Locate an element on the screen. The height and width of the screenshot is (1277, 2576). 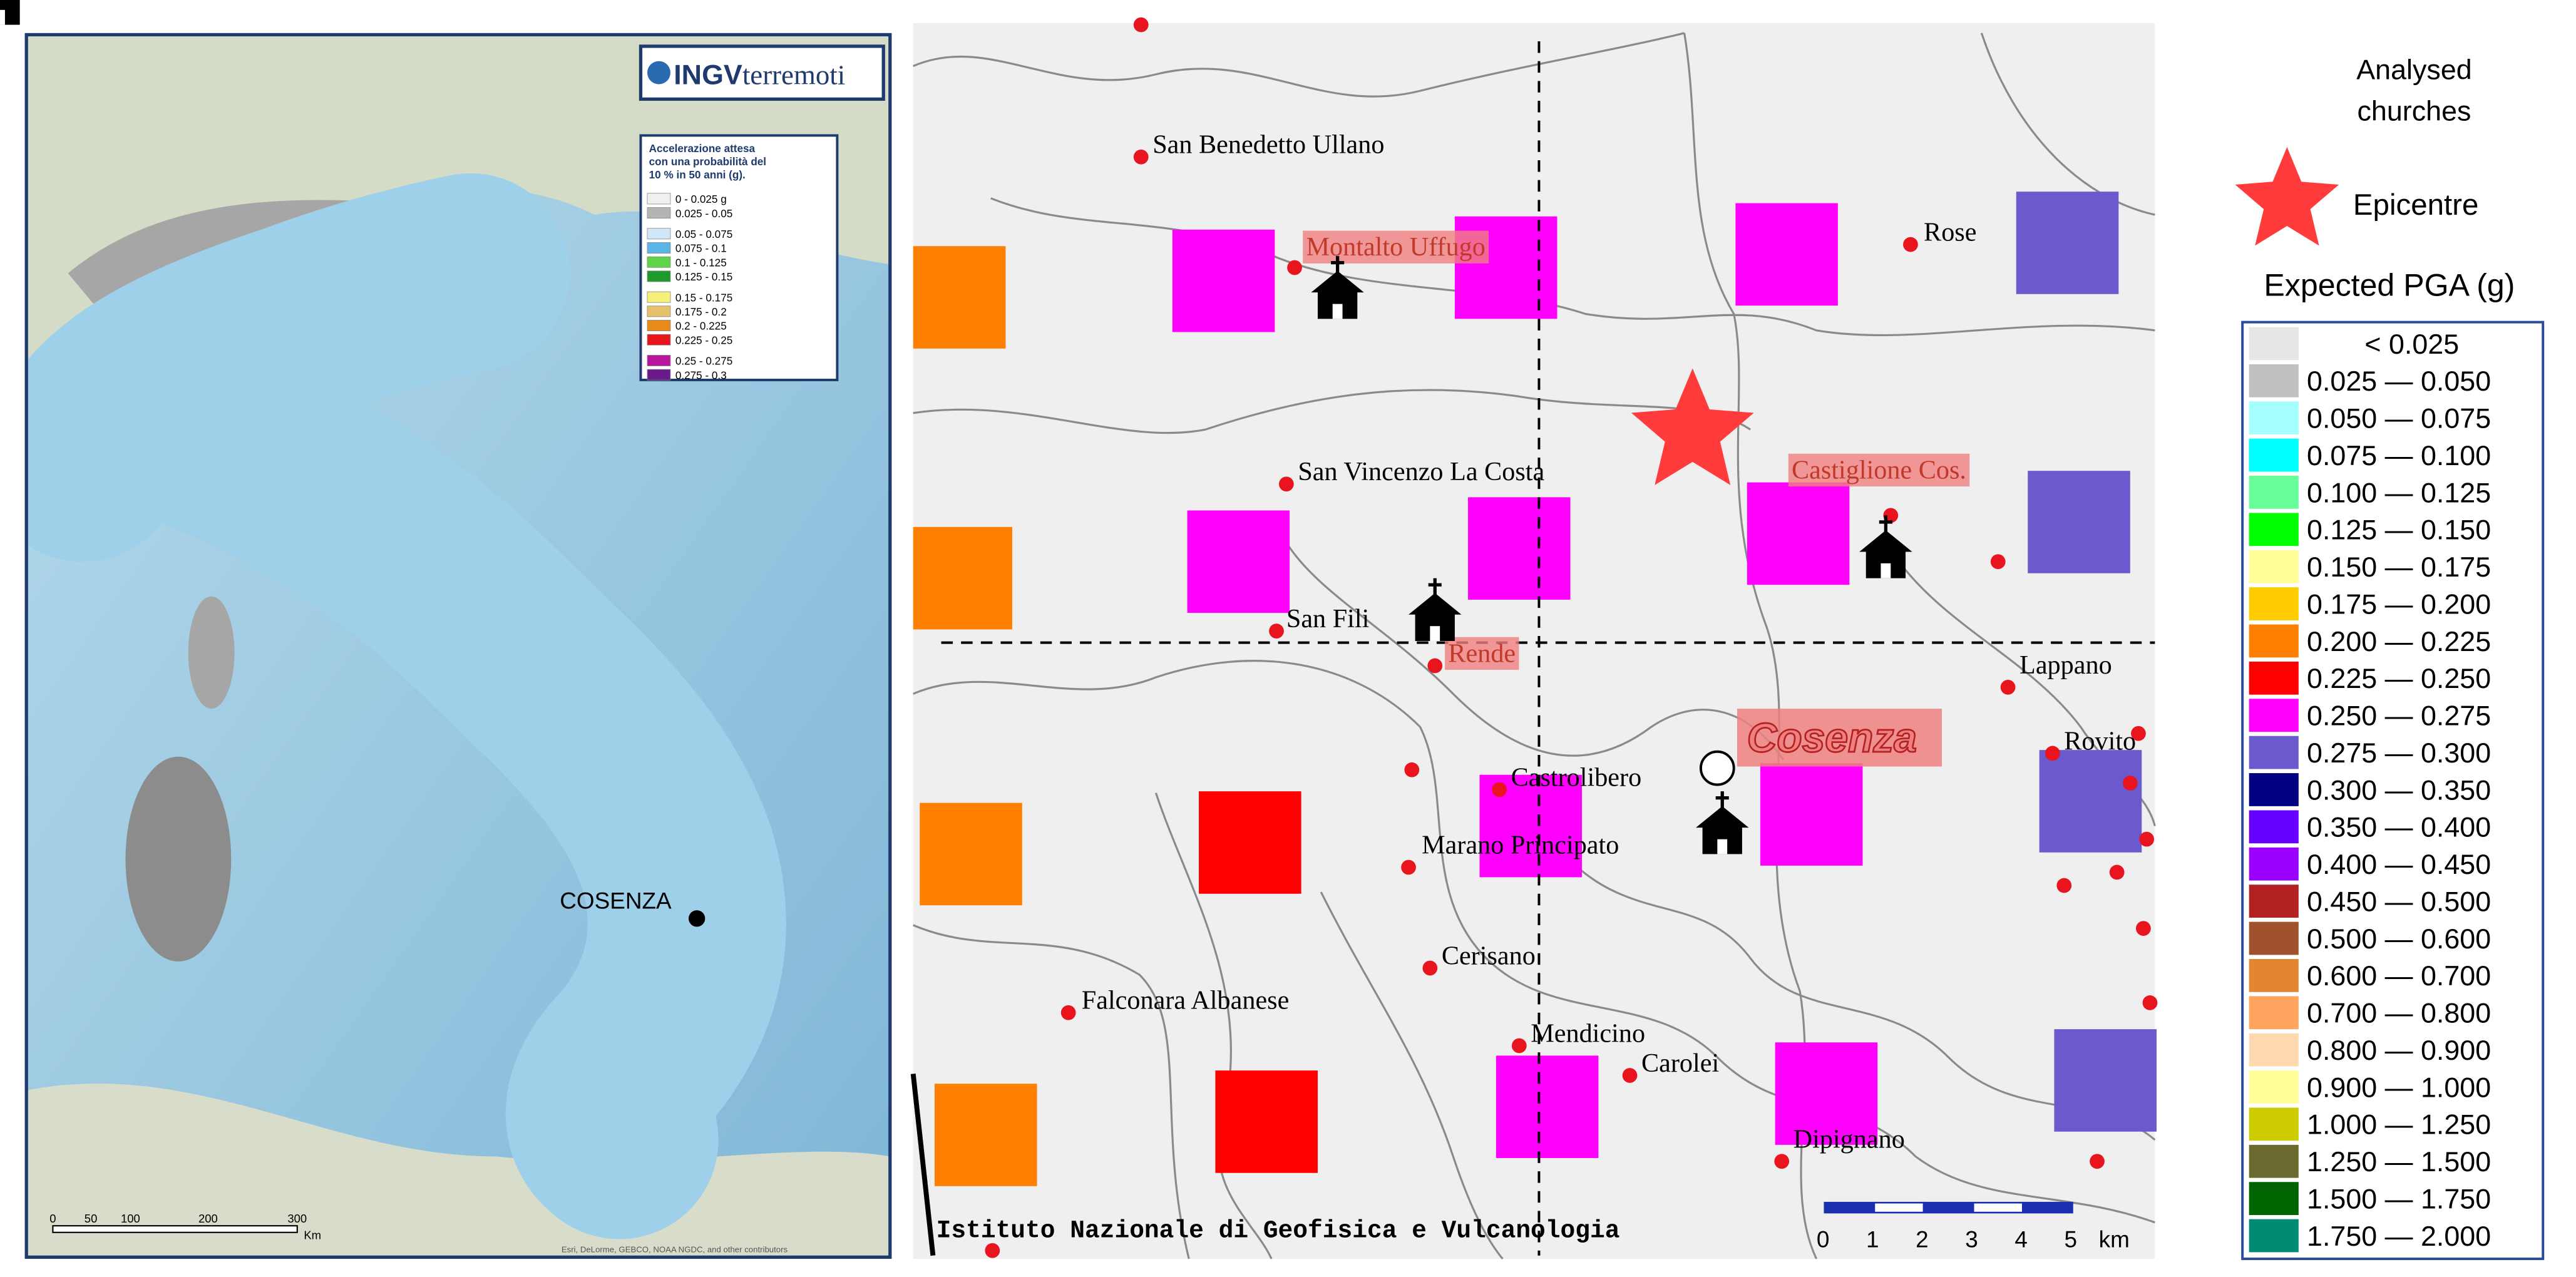
legend-label: 0.050 — 0.075 is located at coordinates (2399, 418).